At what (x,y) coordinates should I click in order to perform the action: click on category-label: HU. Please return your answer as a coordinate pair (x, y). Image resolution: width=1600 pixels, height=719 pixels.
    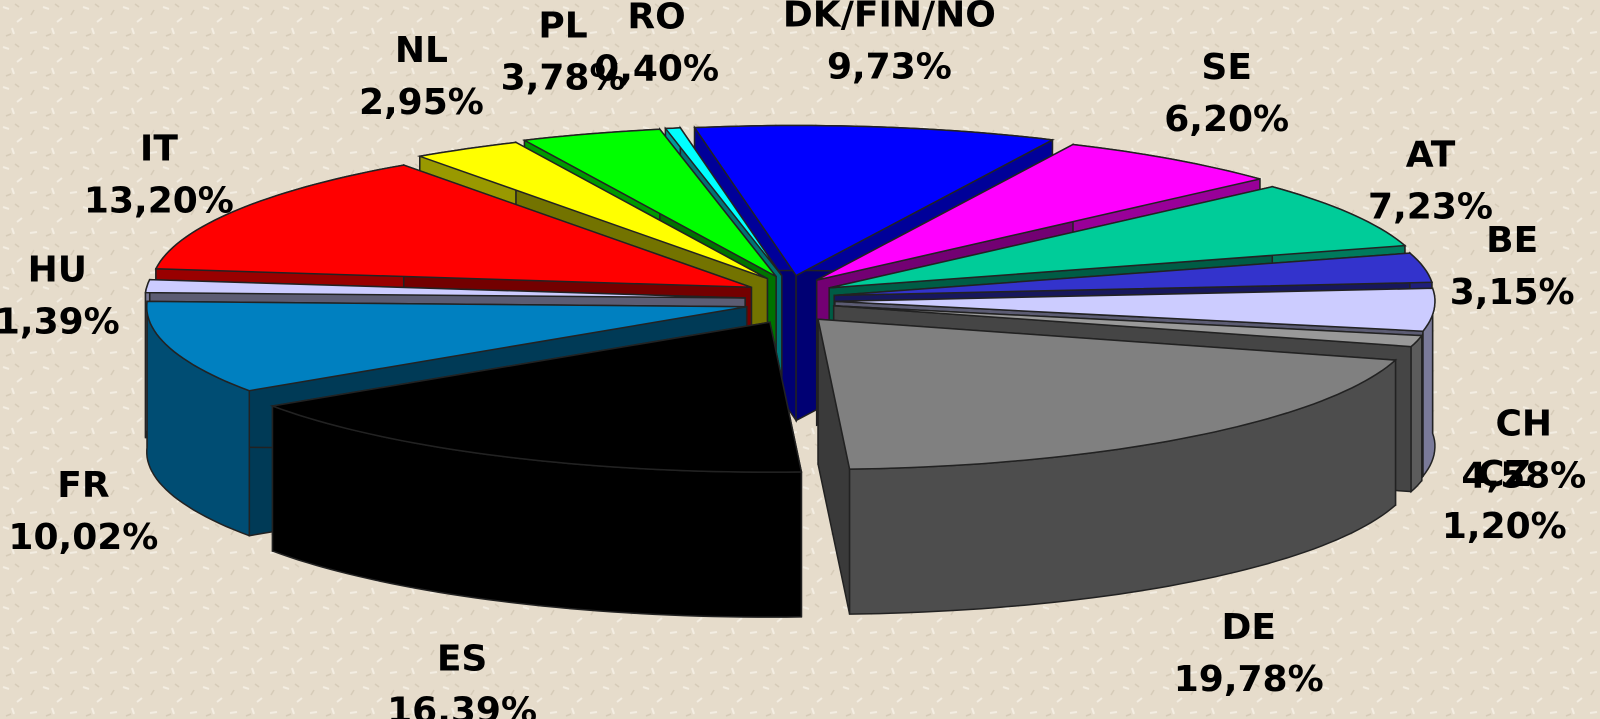
    Looking at the image, I should click on (57, 270).